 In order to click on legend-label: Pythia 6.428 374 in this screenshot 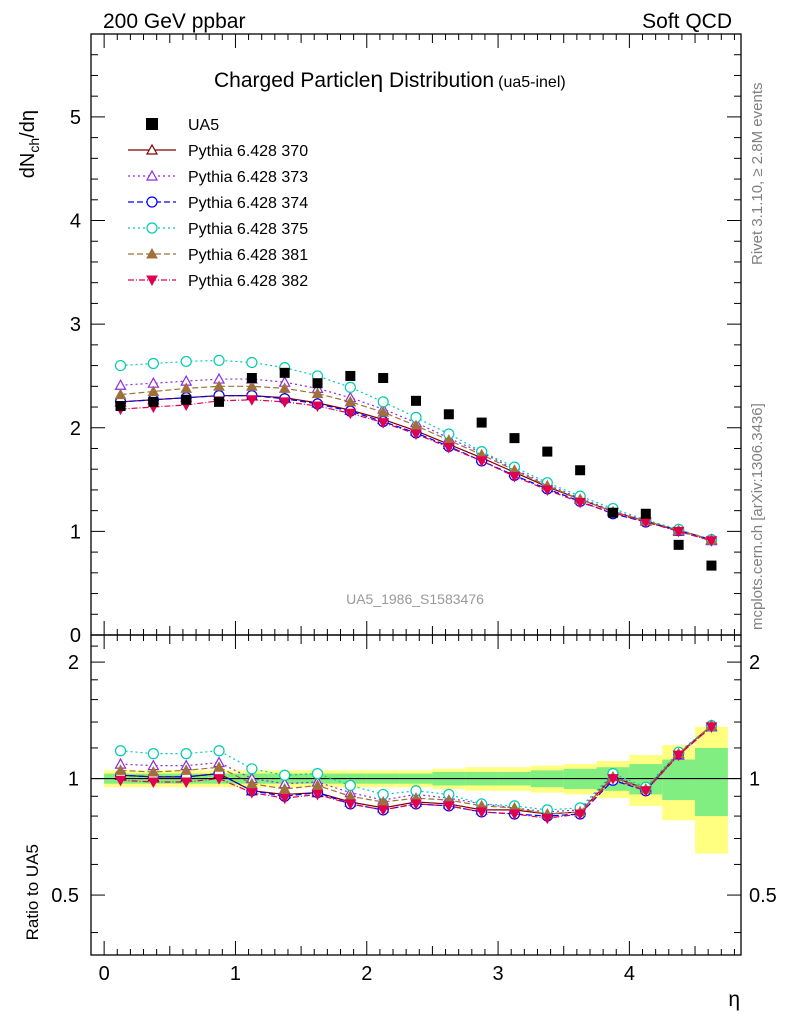, I will do `click(248, 203)`.